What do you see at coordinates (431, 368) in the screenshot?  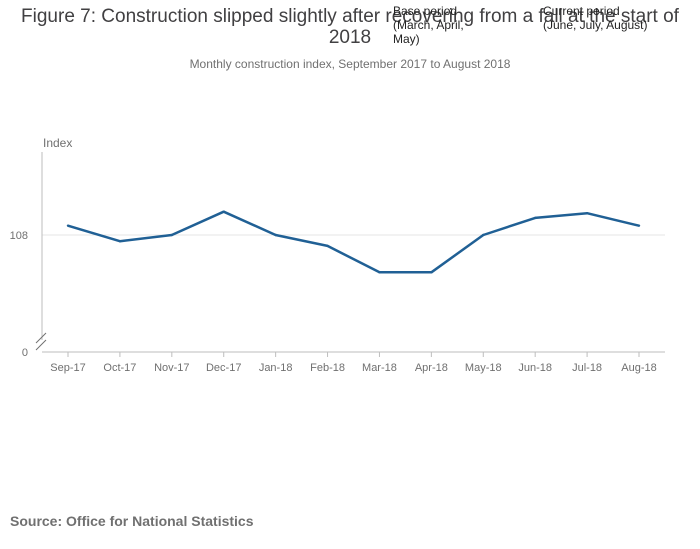 I see `x-tick-label-apr-18: Apr-18` at bounding box center [431, 368].